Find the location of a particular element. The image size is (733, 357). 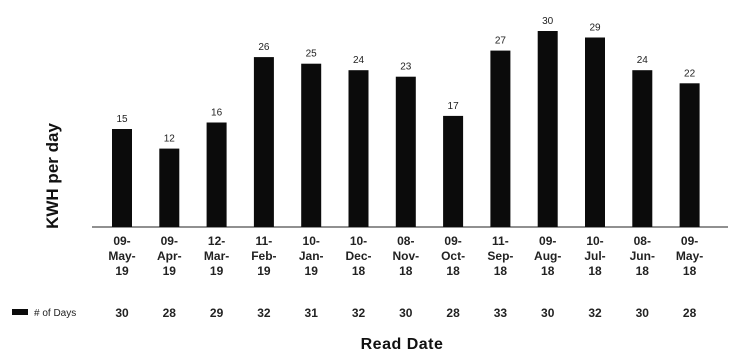

days-value-2: 29 is located at coordinates (217, 313).